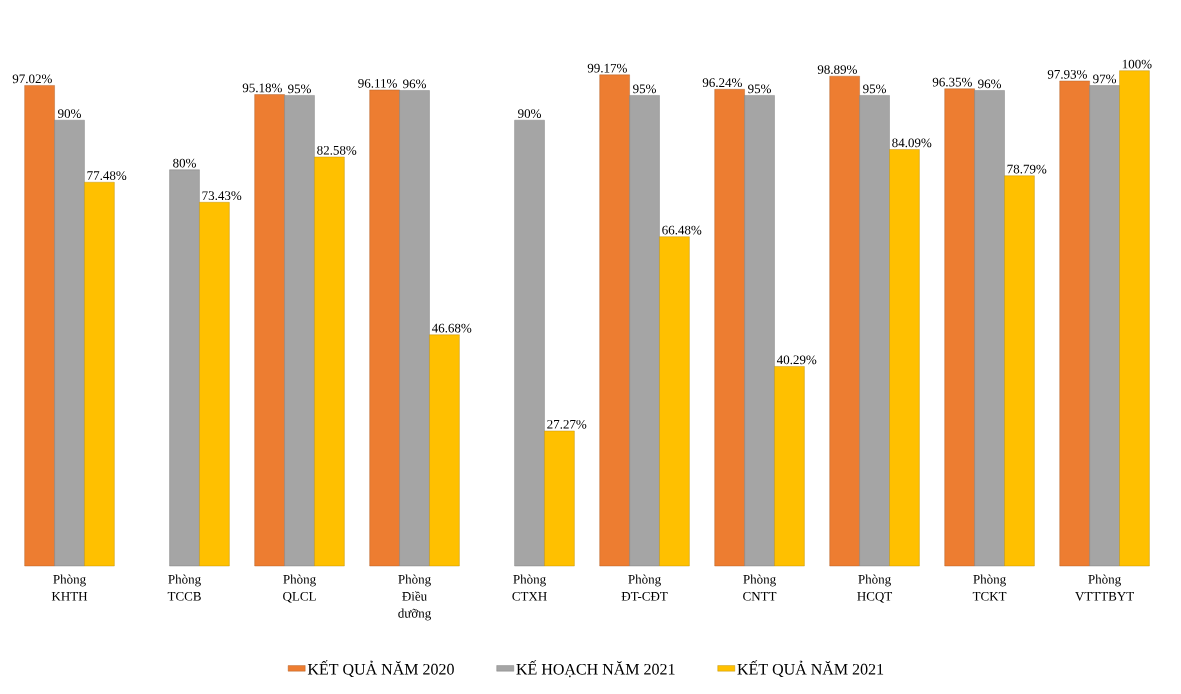  What do you see at coordinates (760, 587) in the screenshot?
I see `x-tick-label: Phòng CNTT` at bounding box center [760, 587].